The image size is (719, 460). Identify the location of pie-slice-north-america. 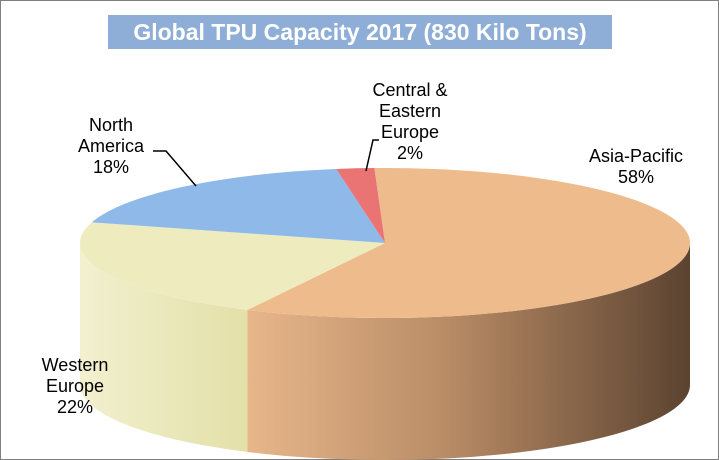
(238, 205).